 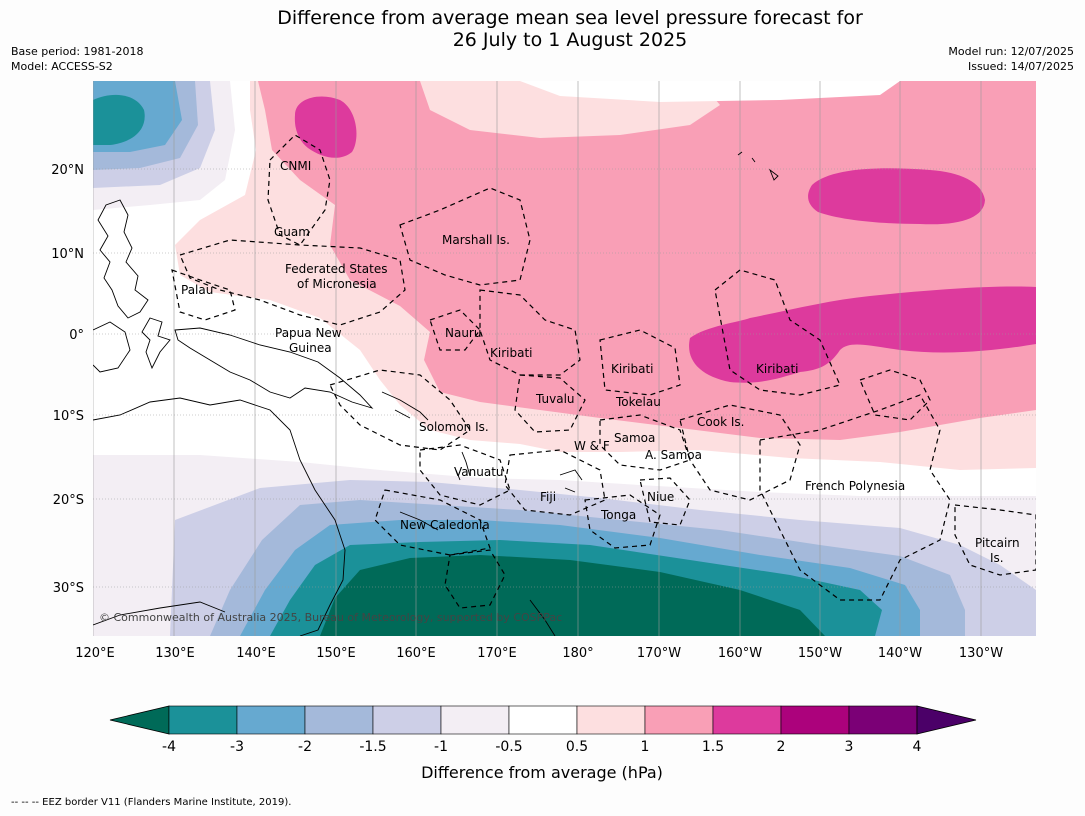 What do you see at coordinates (508, 747) in the screenshot?
I see `cb-tick: -0.5` at bounding box center [508, 747].